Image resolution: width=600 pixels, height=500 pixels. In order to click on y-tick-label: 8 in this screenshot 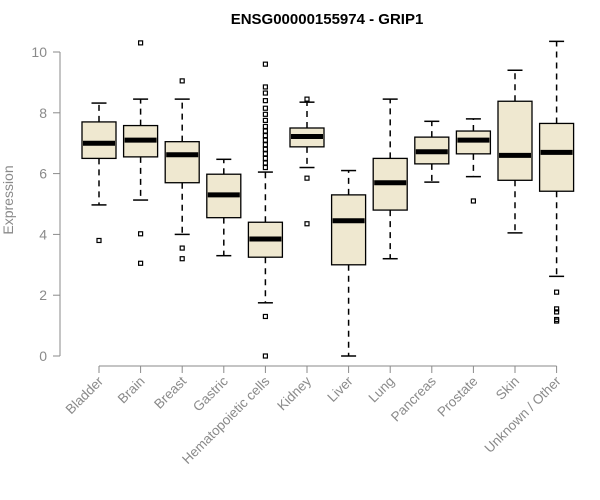, I will do `click(43, 113)`.